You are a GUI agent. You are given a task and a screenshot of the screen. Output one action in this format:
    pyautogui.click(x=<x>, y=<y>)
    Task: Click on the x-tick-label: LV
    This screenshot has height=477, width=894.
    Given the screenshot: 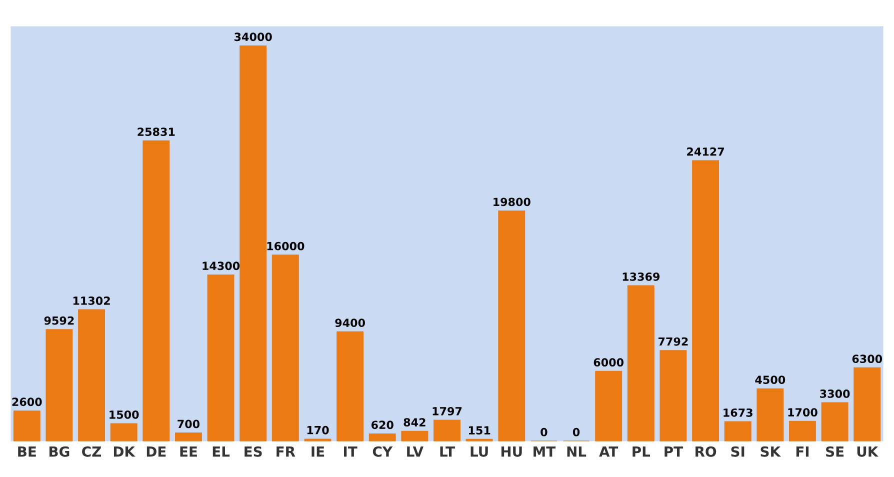 What is the action you would take?
    pyautogui.click(x=415, y=451)
    